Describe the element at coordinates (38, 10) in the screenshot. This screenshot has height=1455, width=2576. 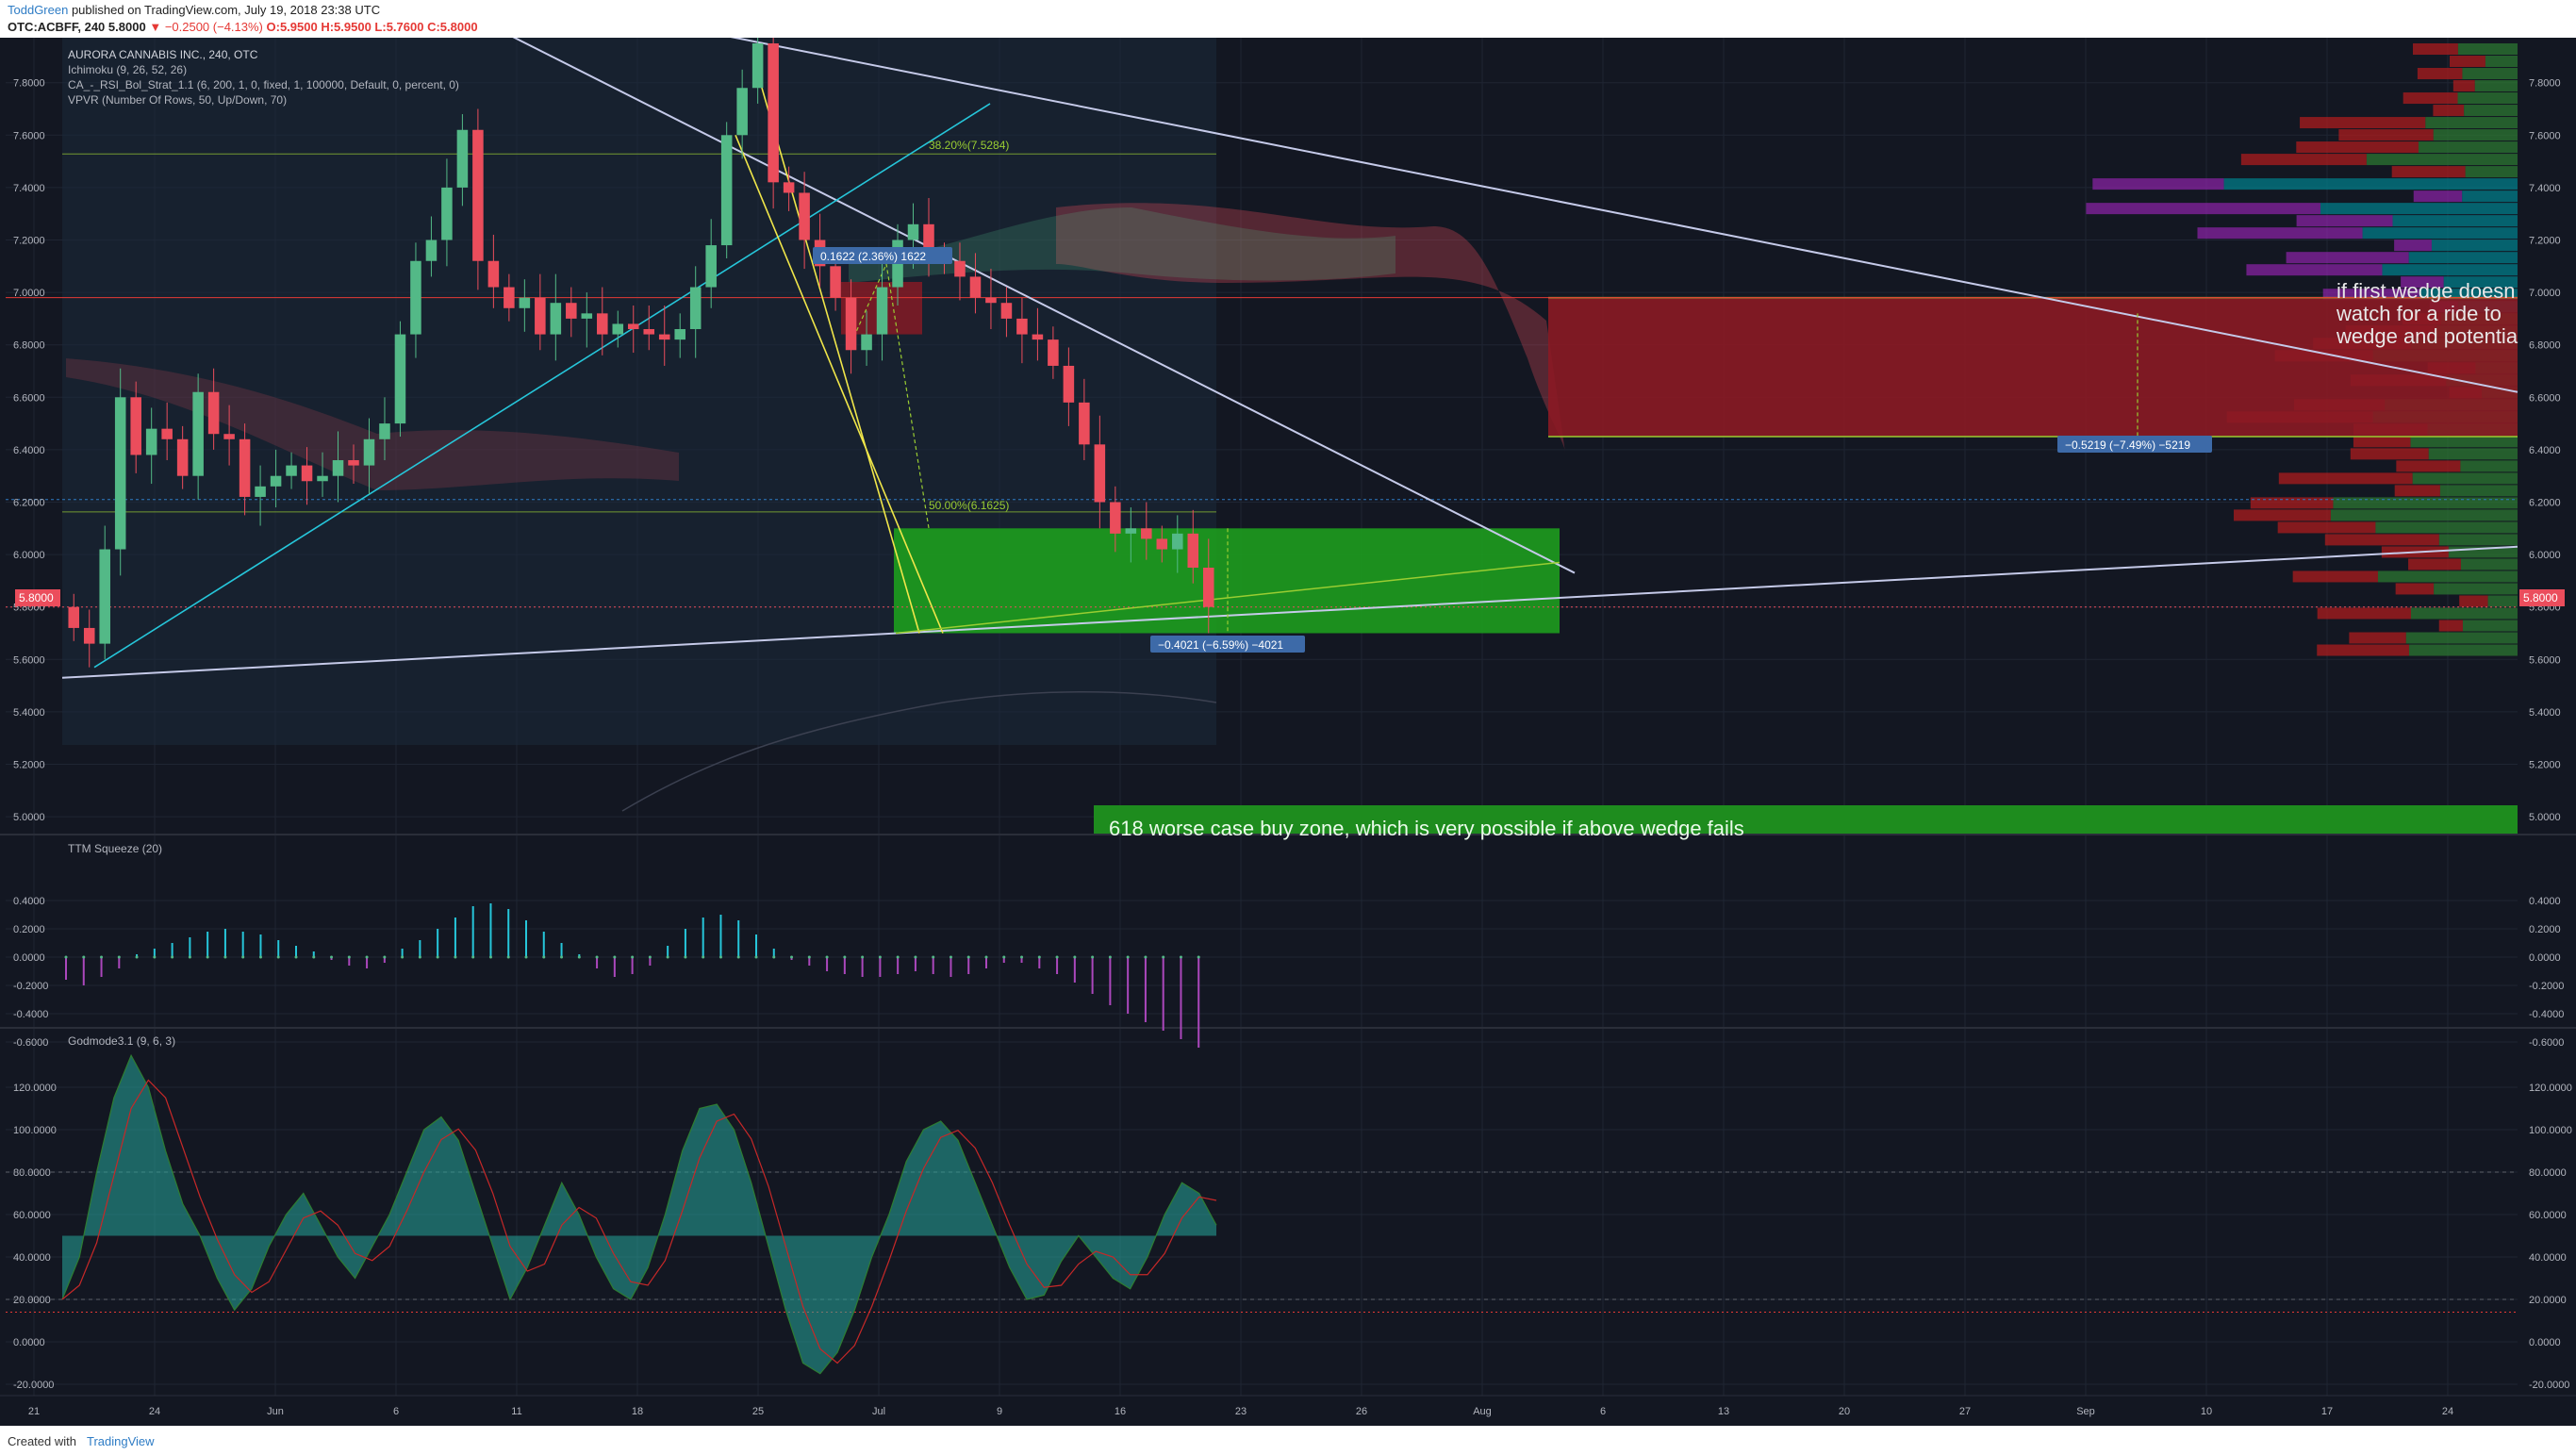
I see `author-link: ToddGreen` at that location.